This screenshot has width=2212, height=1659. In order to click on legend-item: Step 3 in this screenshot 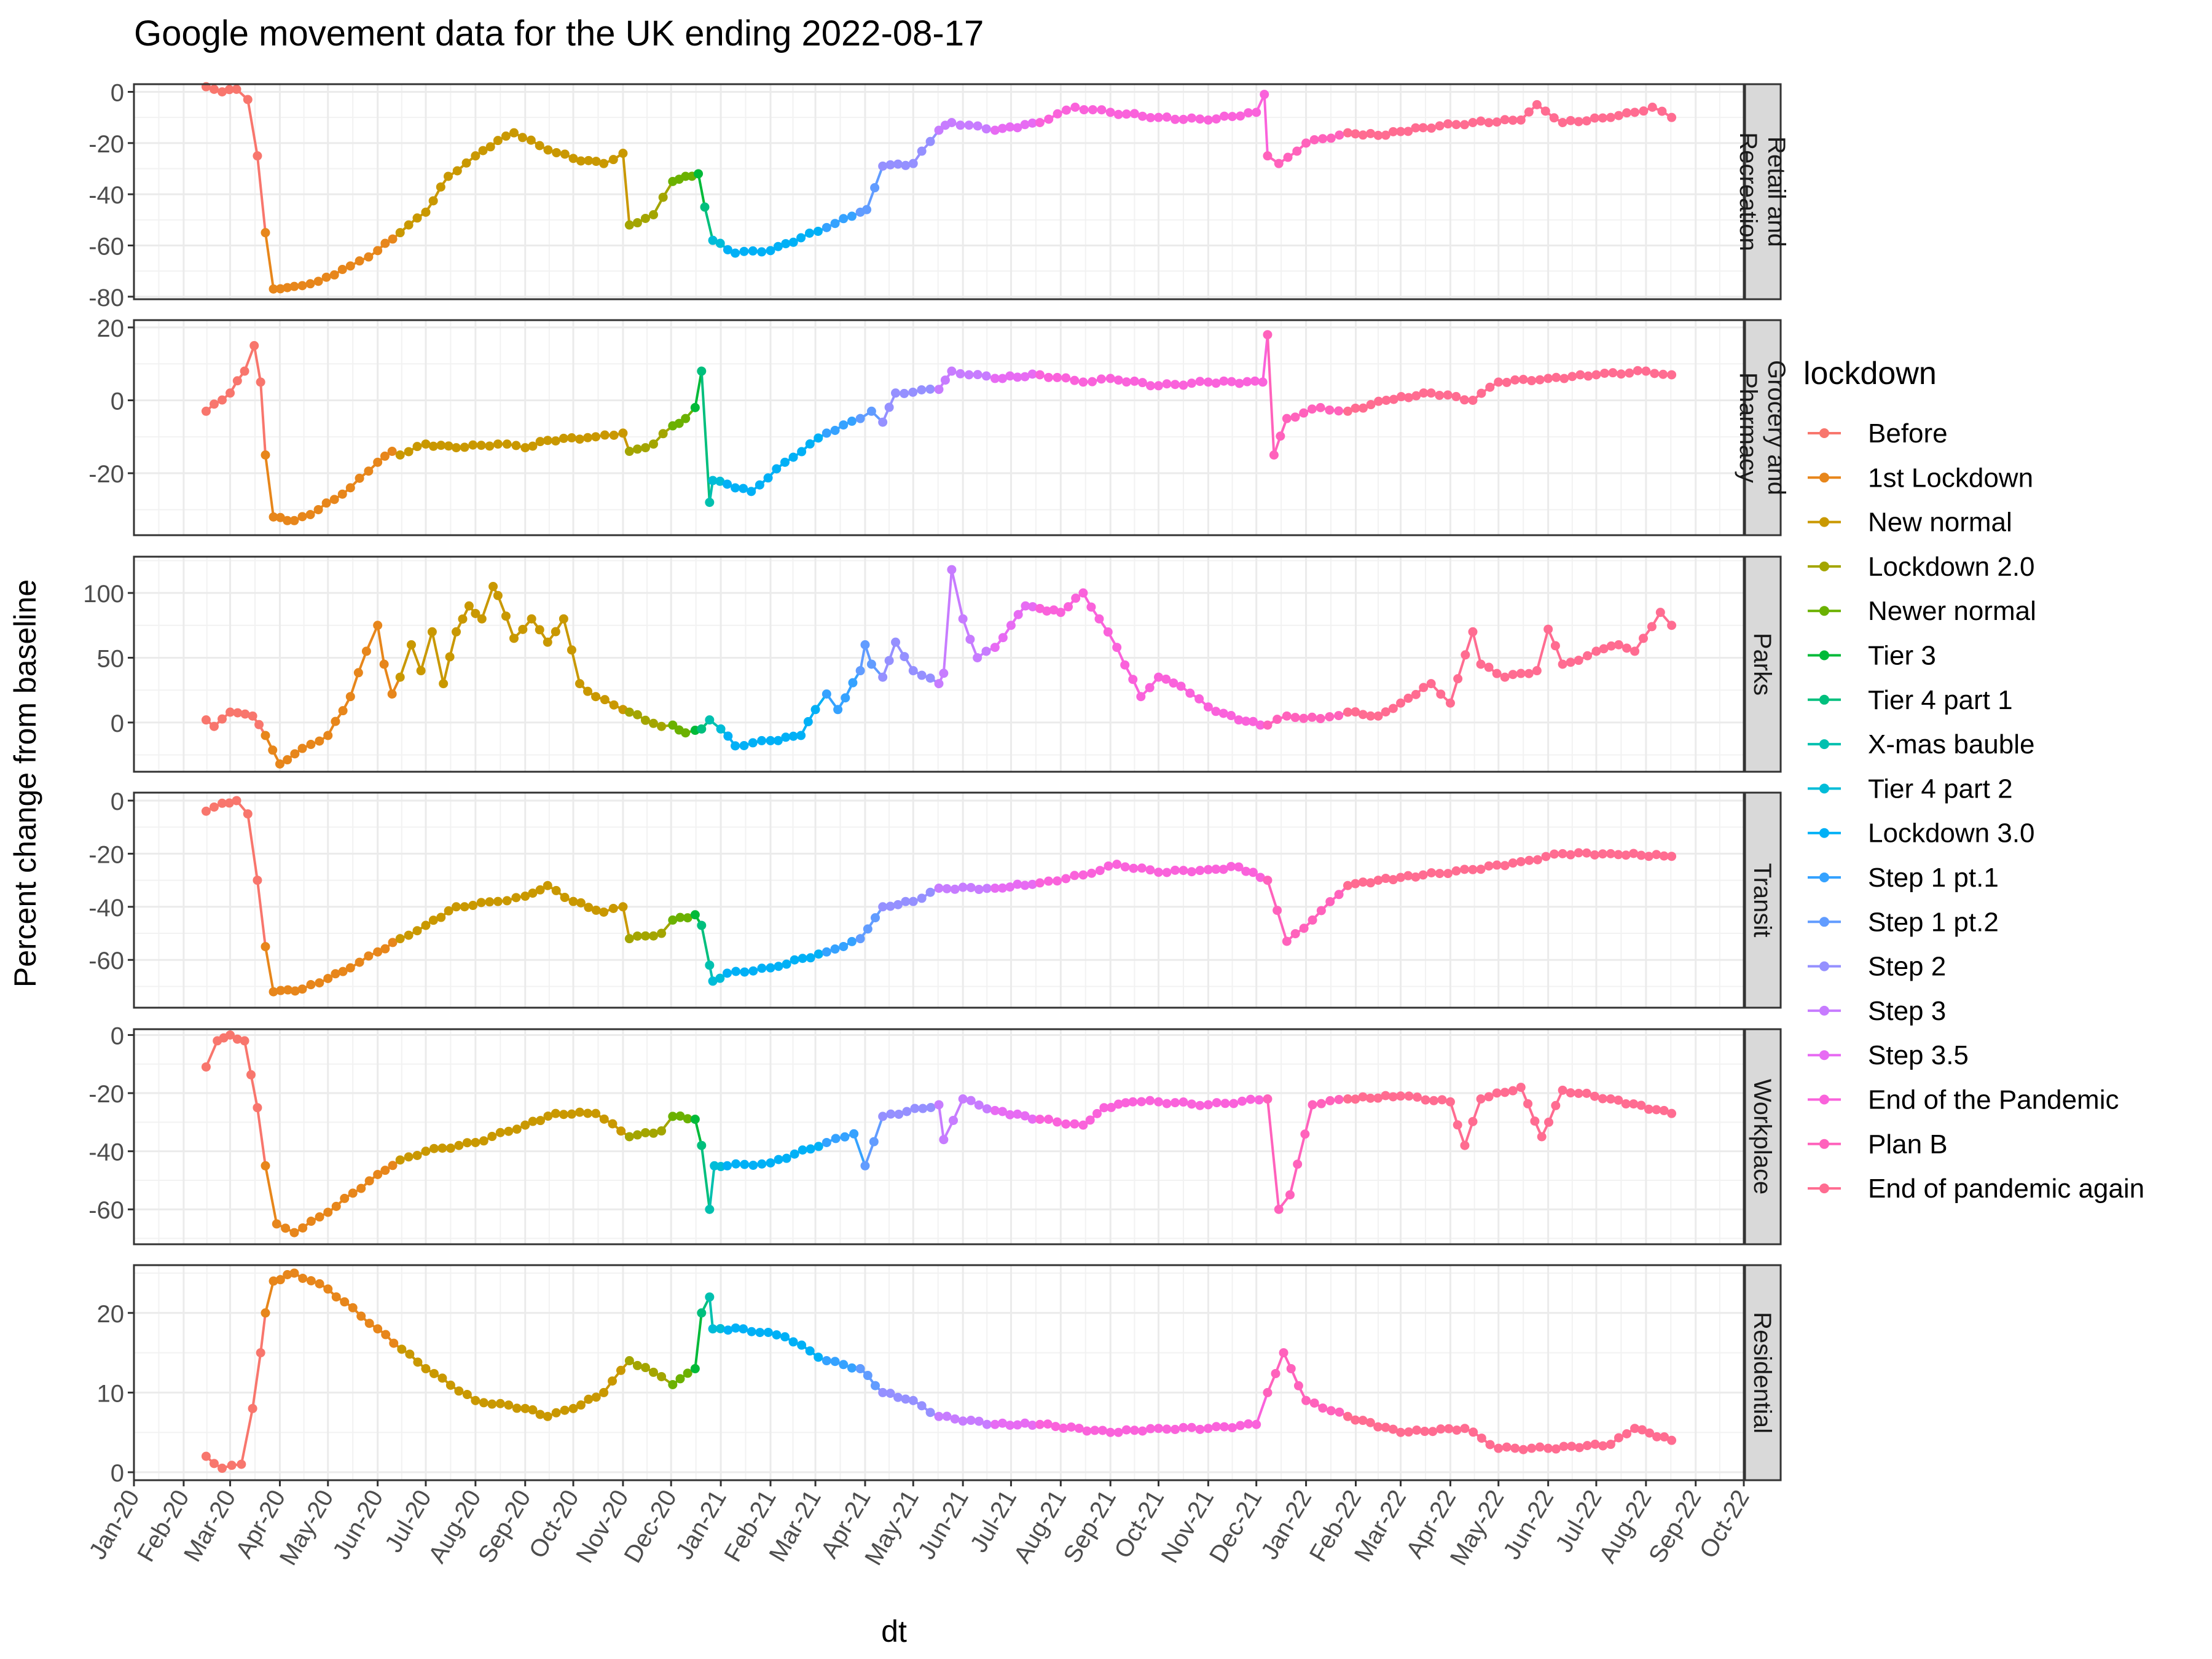, I will do `click(1877, 1011)`.